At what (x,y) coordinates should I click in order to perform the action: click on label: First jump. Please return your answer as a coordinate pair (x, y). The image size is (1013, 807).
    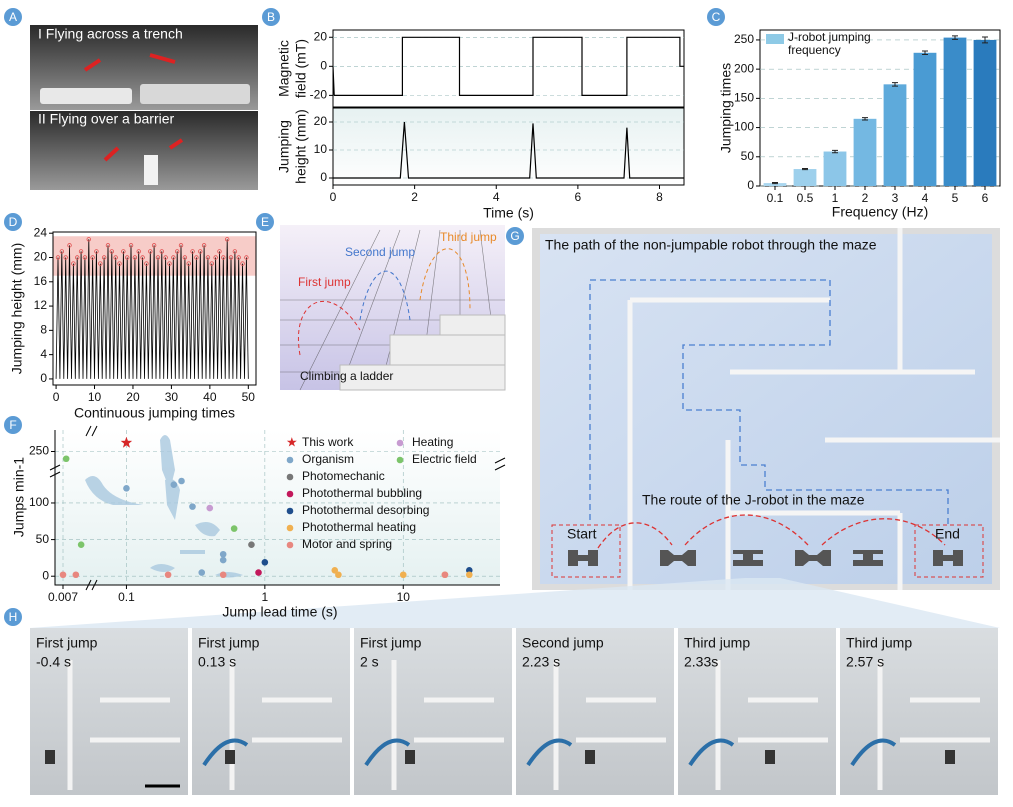
    Looking at the image, I should click on (324, 282).